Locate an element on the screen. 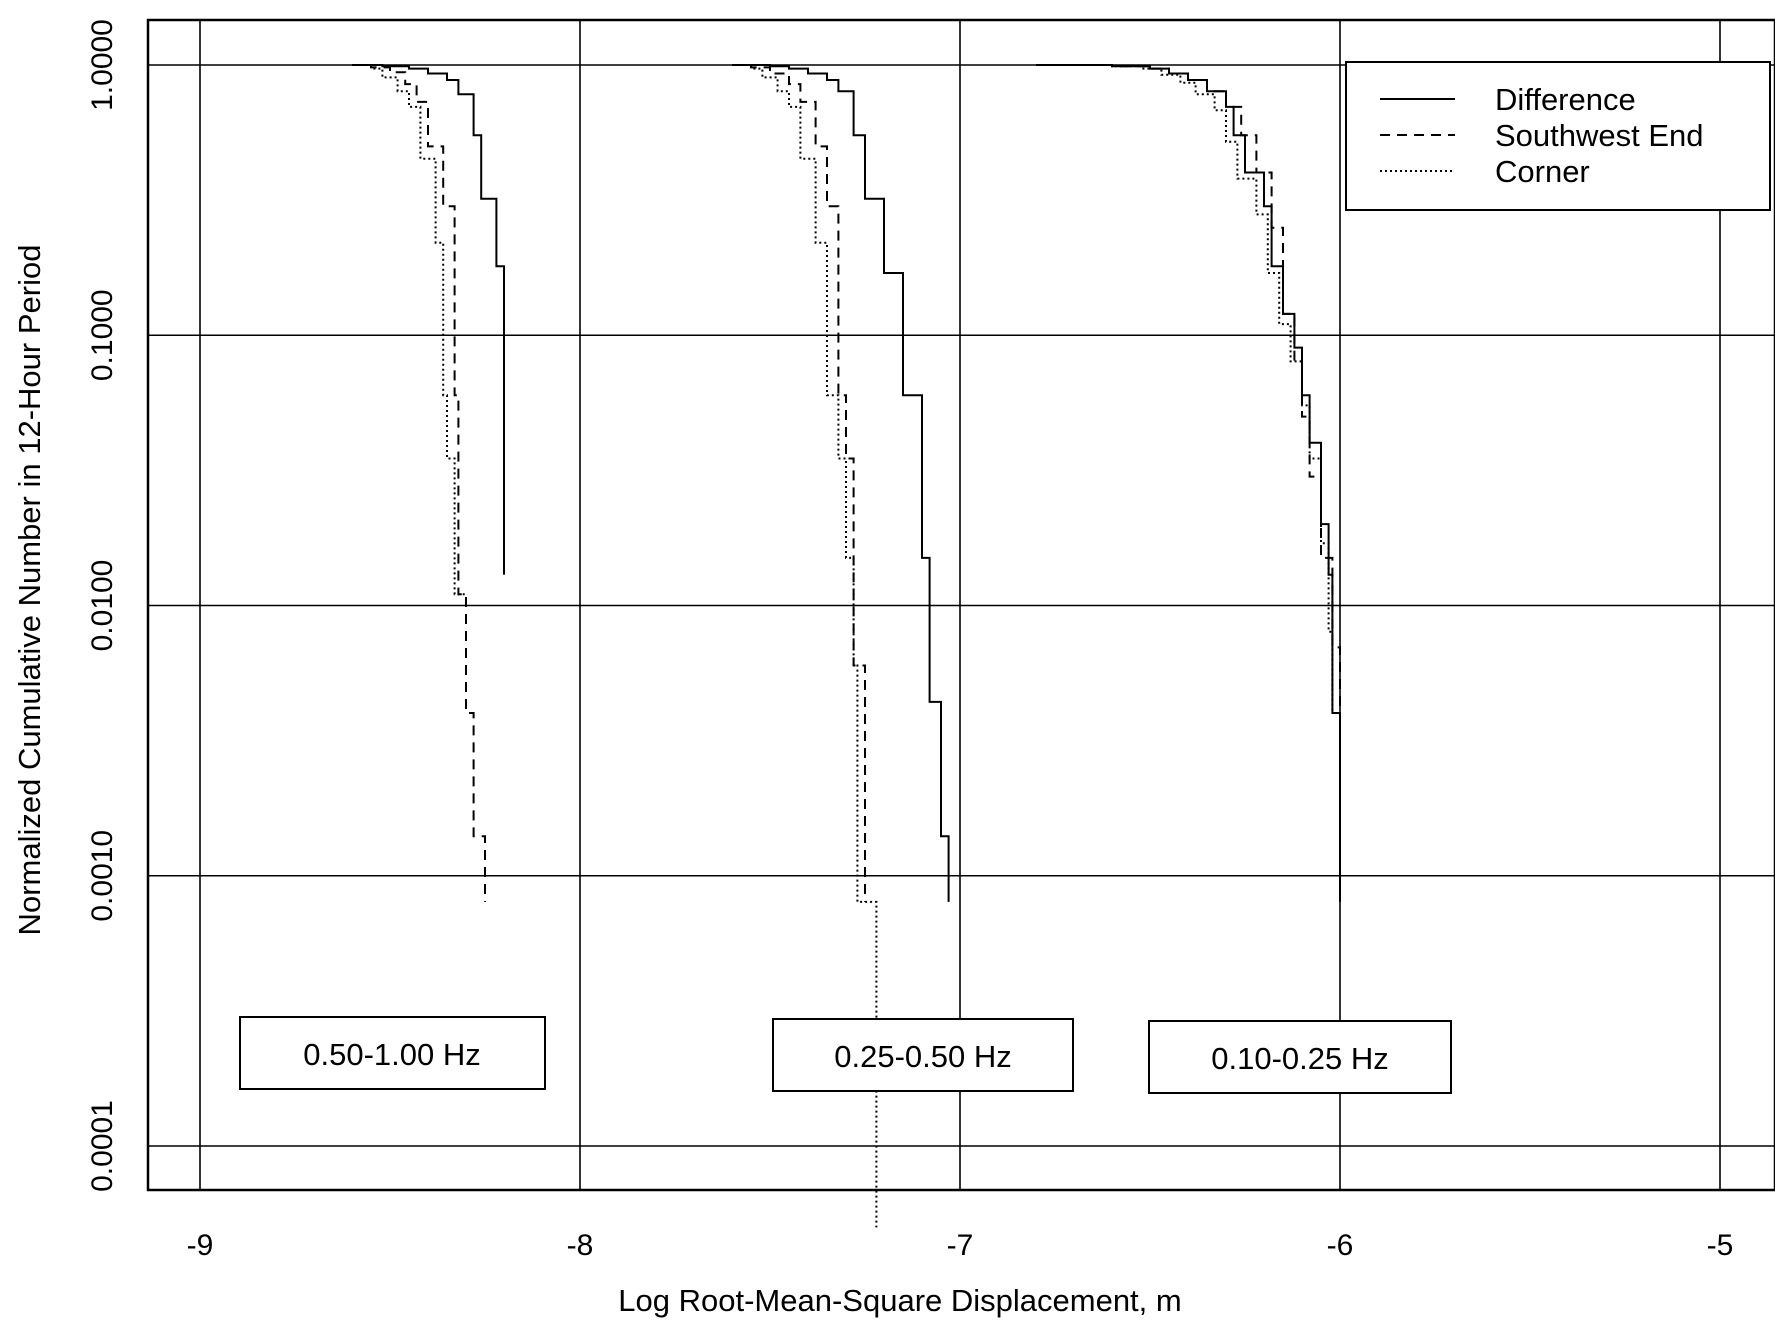  band-label: 0.50-1.00 Hz is located at coordinates (392, 1054).